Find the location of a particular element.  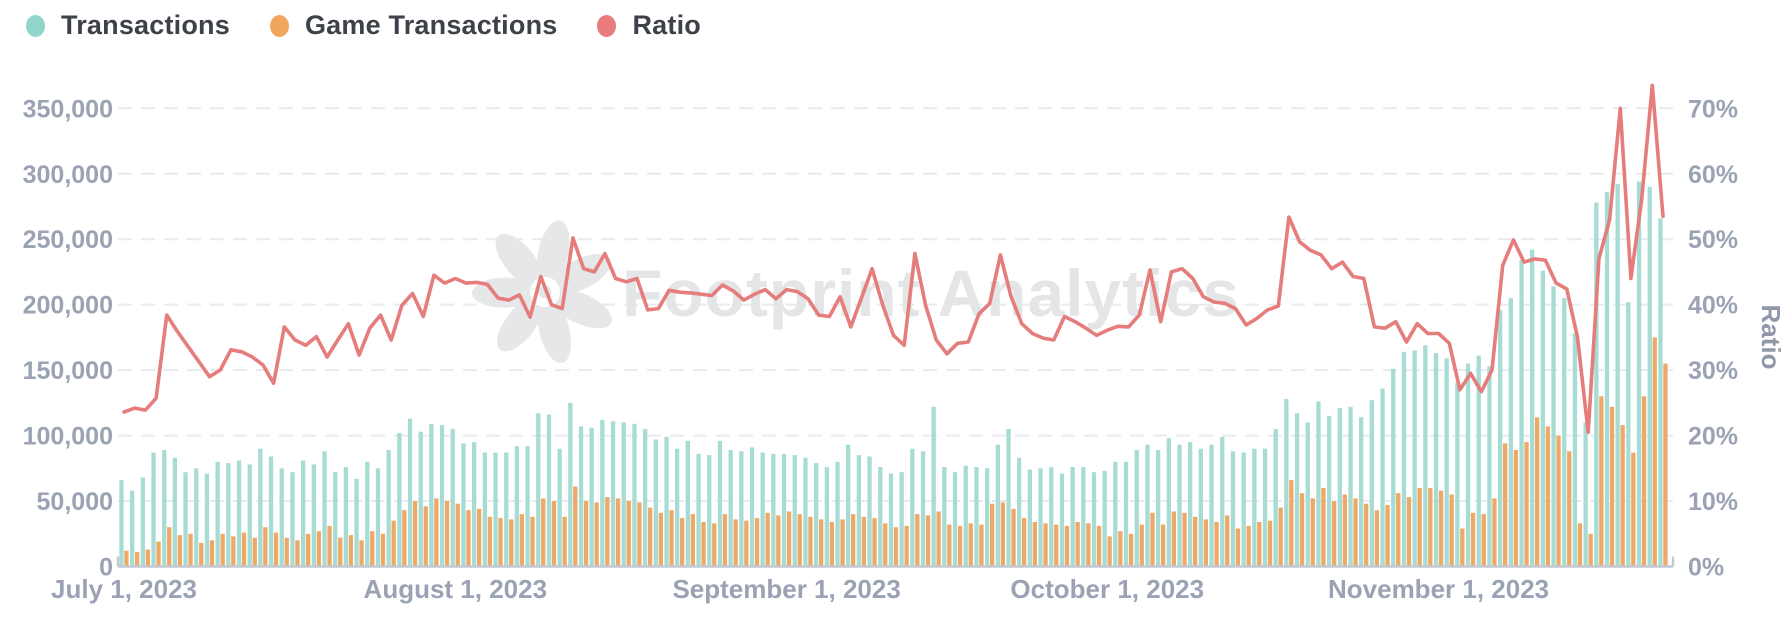

svg-text: 50,000 is located at coordinates (75, 502).